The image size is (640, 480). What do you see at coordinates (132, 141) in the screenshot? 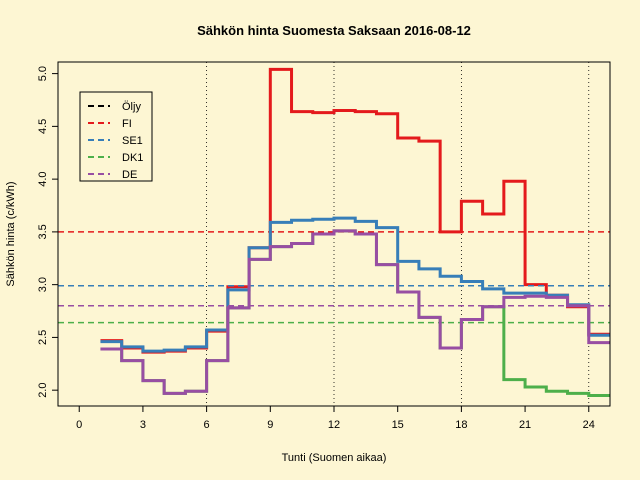
I see `legend-label: SE1` at bounding box center [132, 141].